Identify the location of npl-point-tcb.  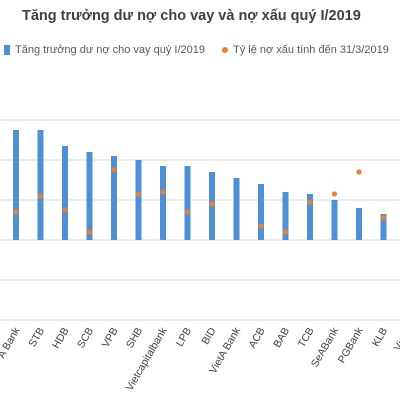
(310, 202).